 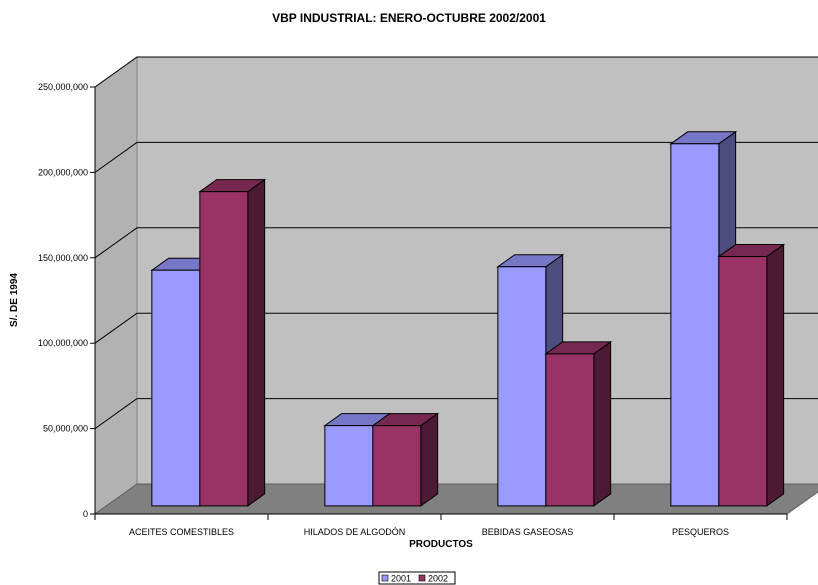 I want to click on x-tick-label: BEBIDAS GASEOSAS, so click(x=528, y=532).